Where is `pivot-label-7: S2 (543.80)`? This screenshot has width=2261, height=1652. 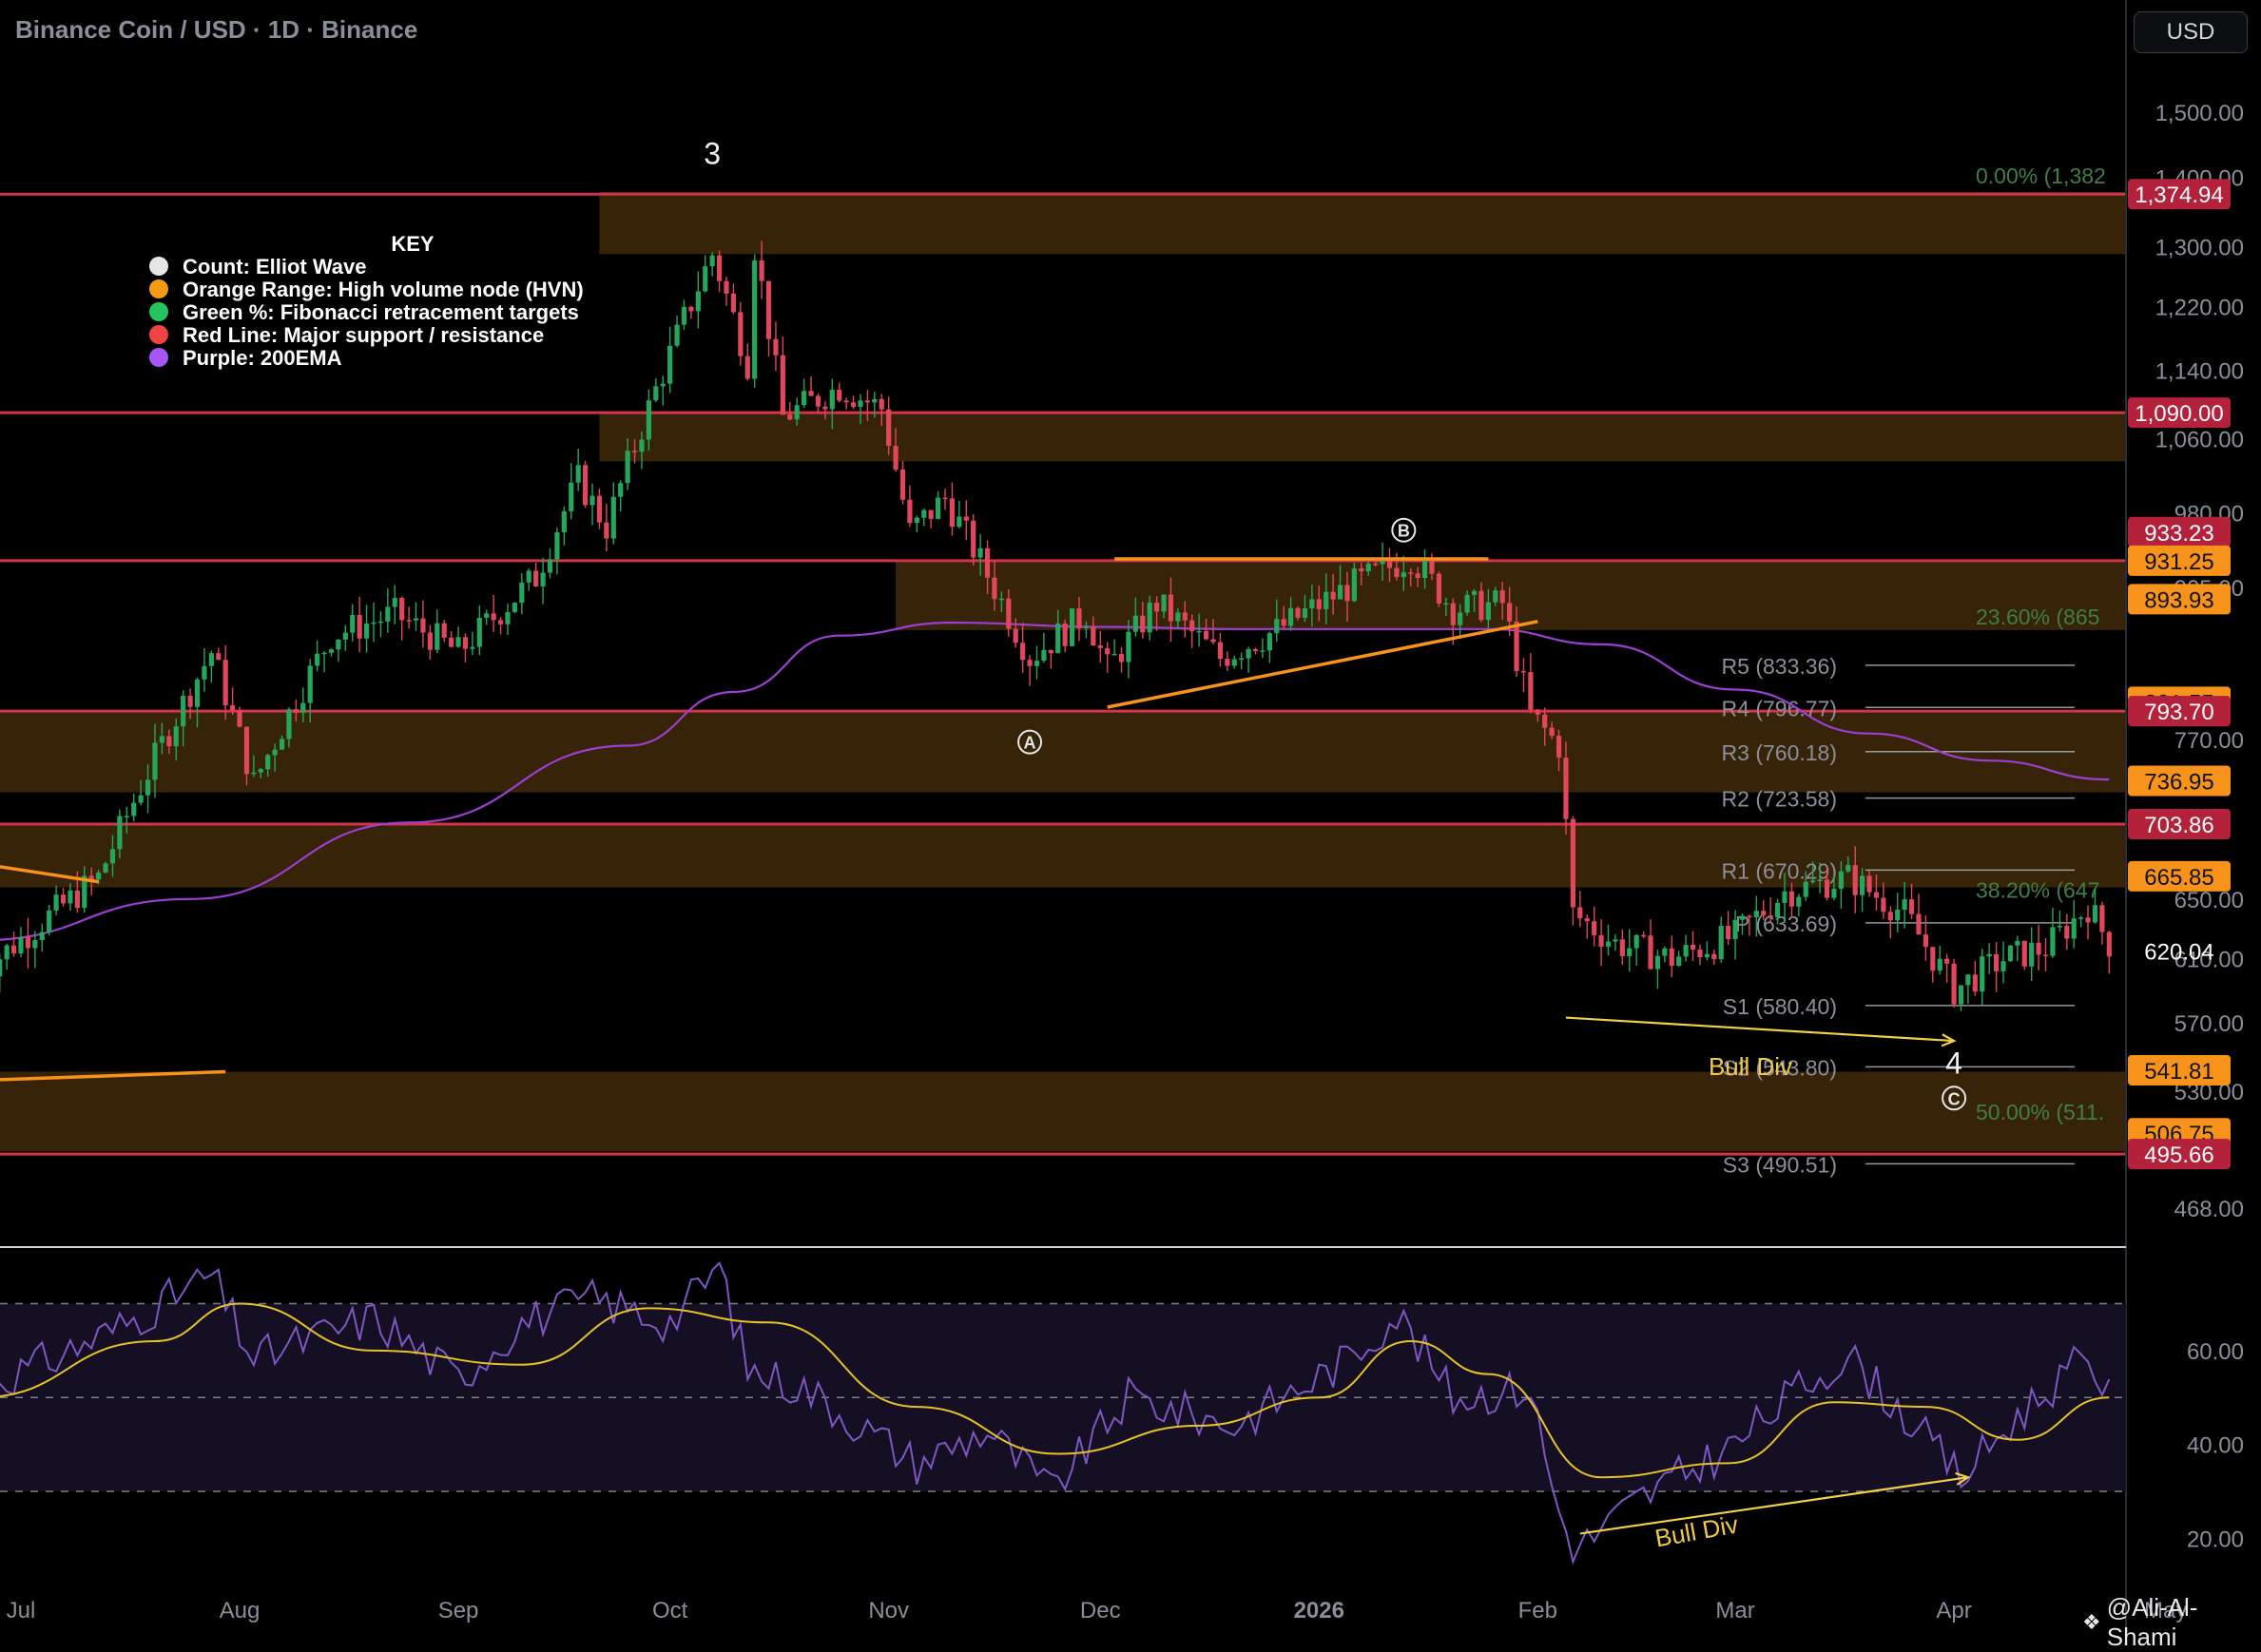
pivot-label-7: S2 (543.80) is located at coordinates (1780, 1067).